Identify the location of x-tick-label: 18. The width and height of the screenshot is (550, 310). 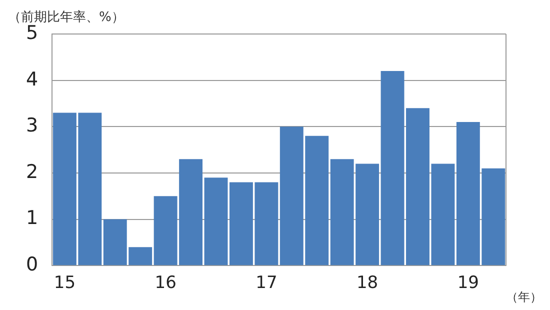
(367, 283).